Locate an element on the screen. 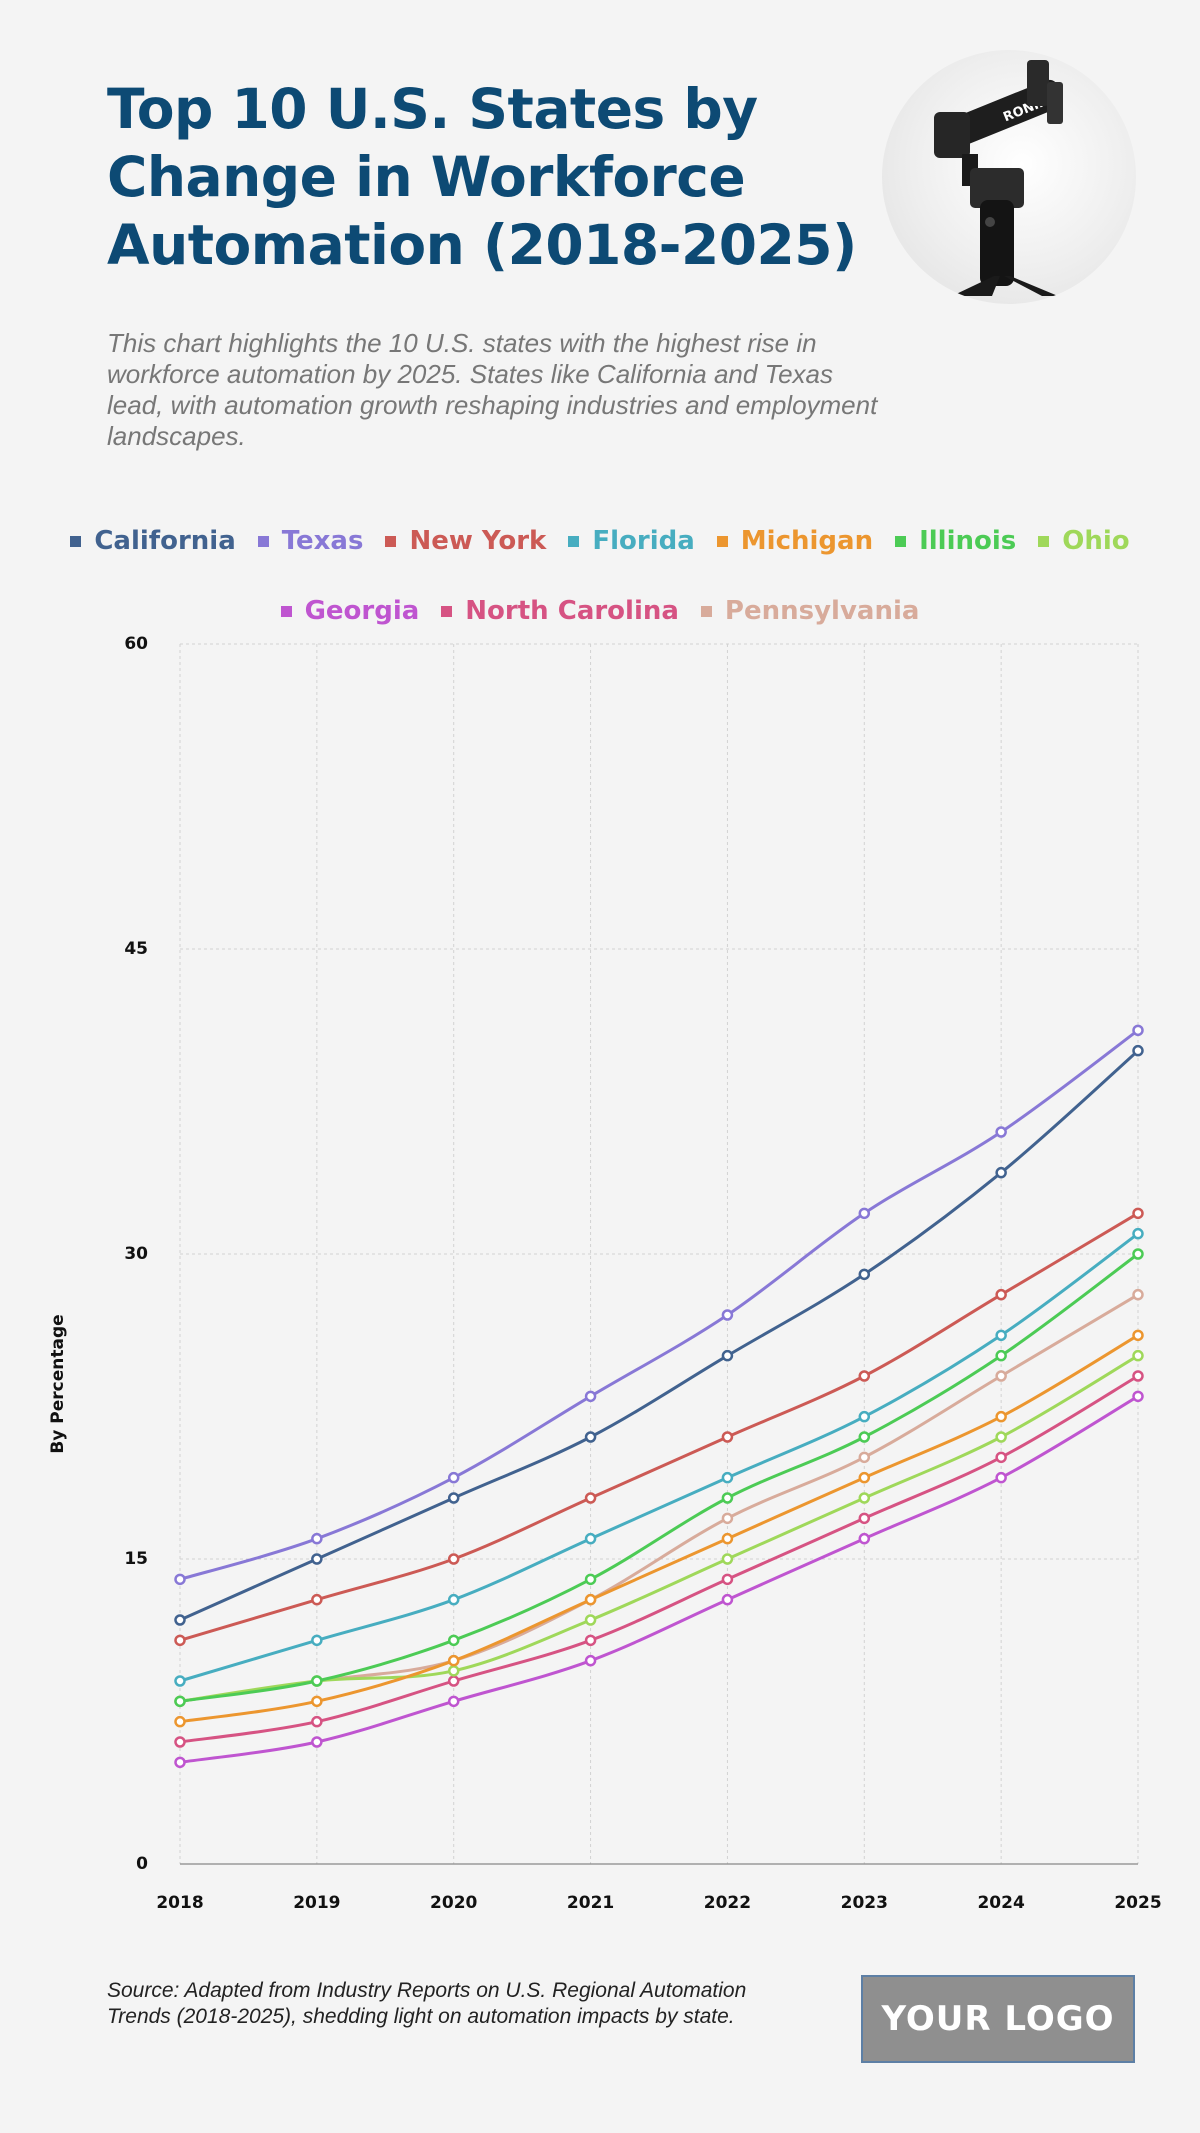  legend-label: New York is located at coordinates (478, 541).